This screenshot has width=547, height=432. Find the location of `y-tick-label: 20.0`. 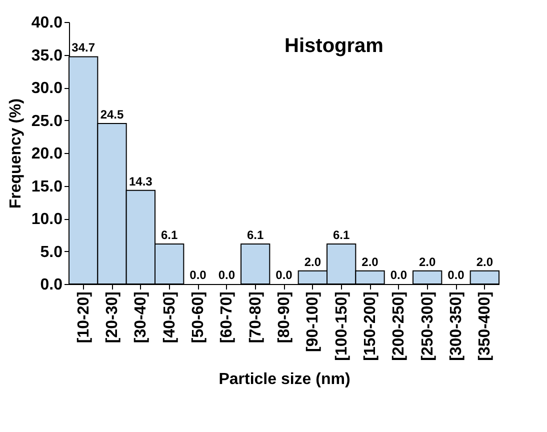

y-tick-label: 20.0 is located at coordinates (47, 154).